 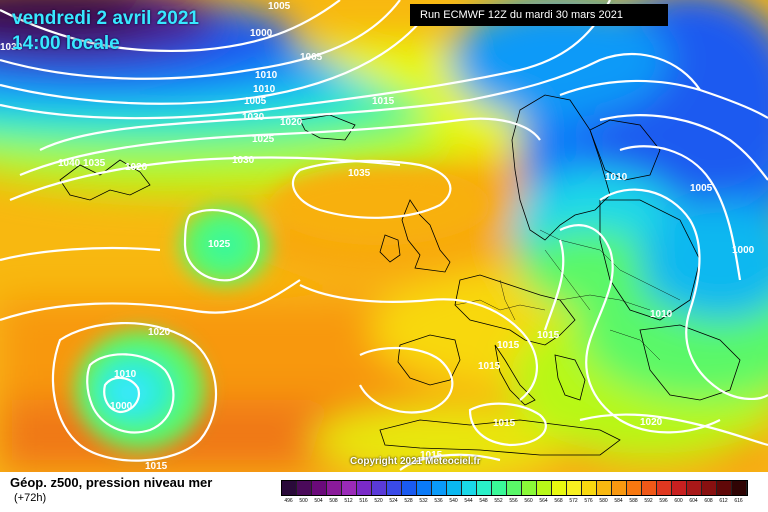 I want to click on scale-tick-label: 532, so click(x=423, y=501).